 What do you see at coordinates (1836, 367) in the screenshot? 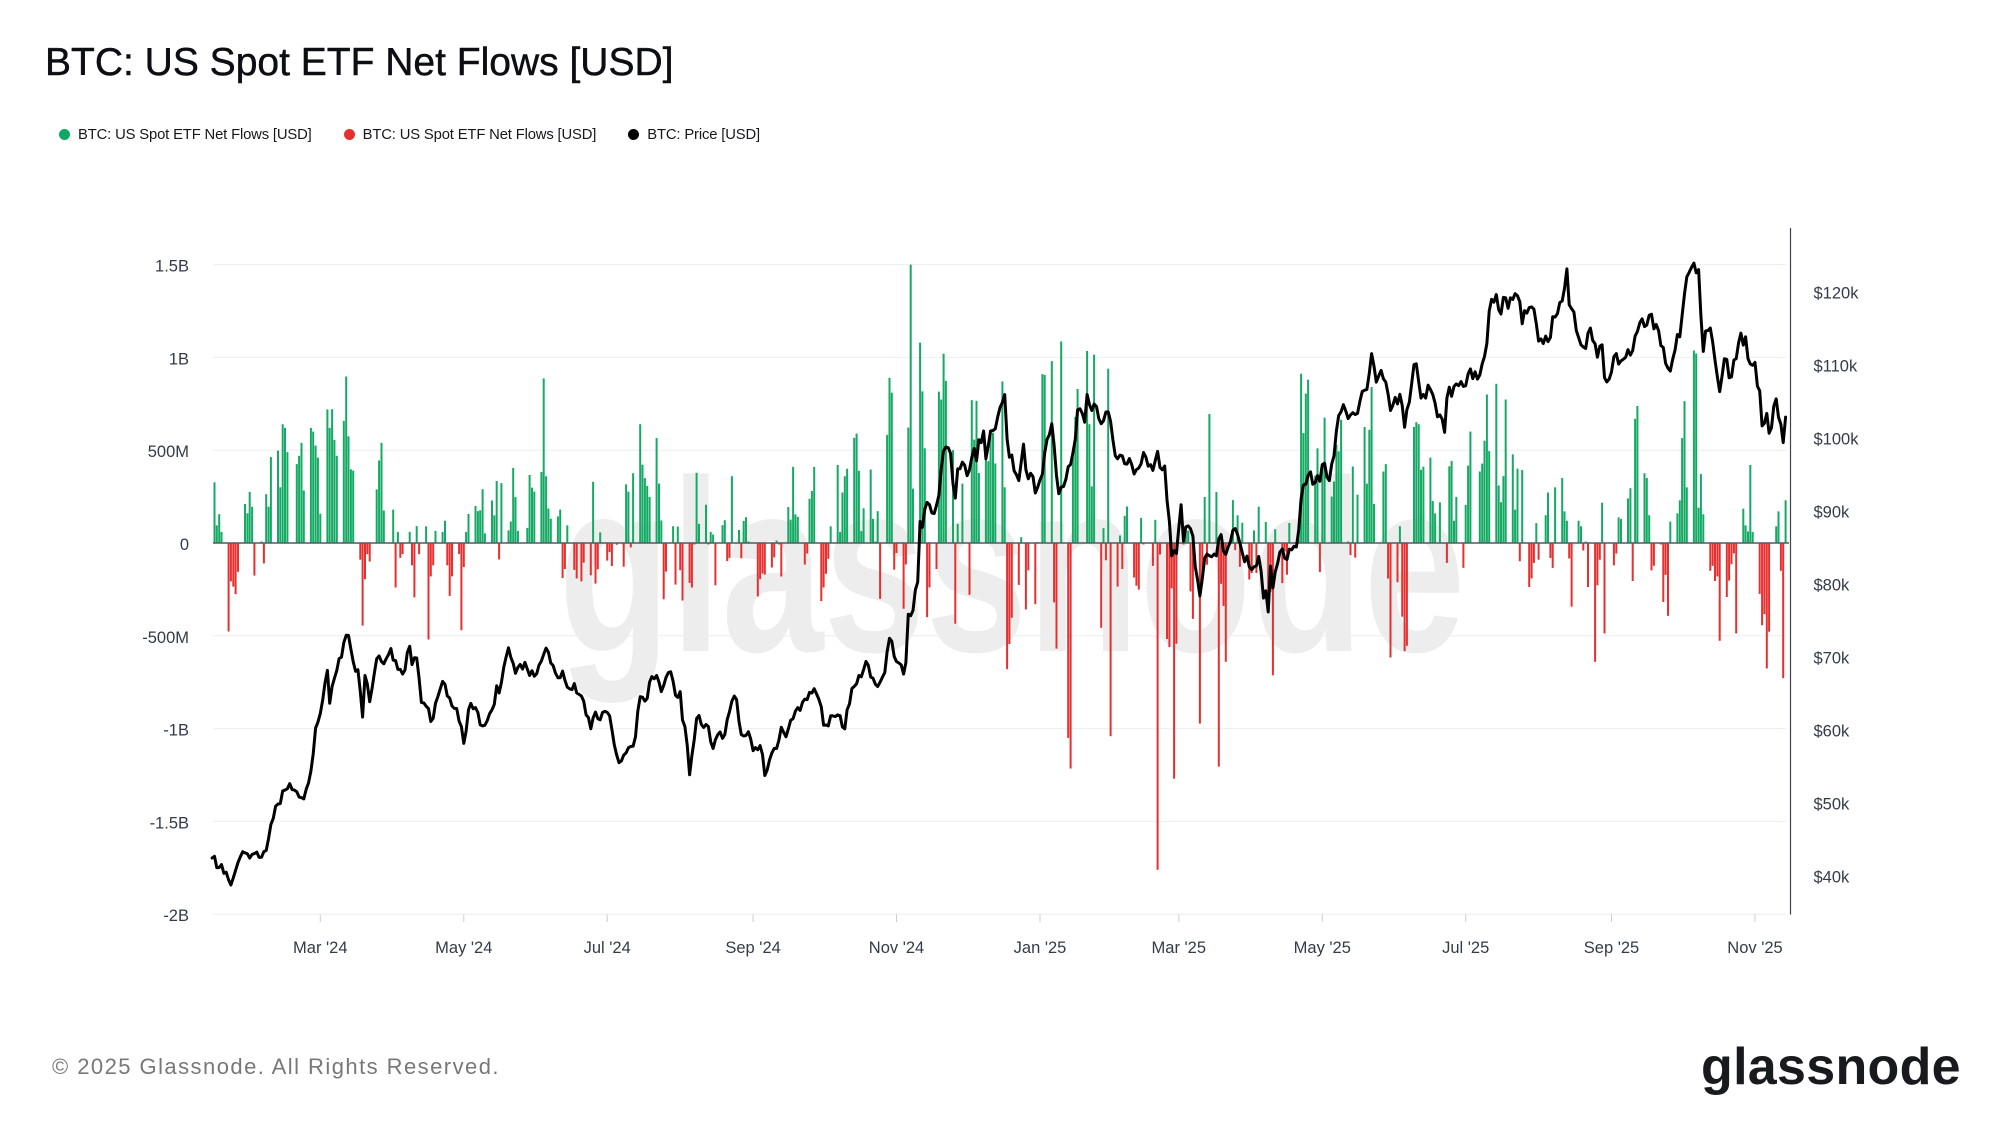
I see `svg-text: $110k` at bounding box center [1836, 367].